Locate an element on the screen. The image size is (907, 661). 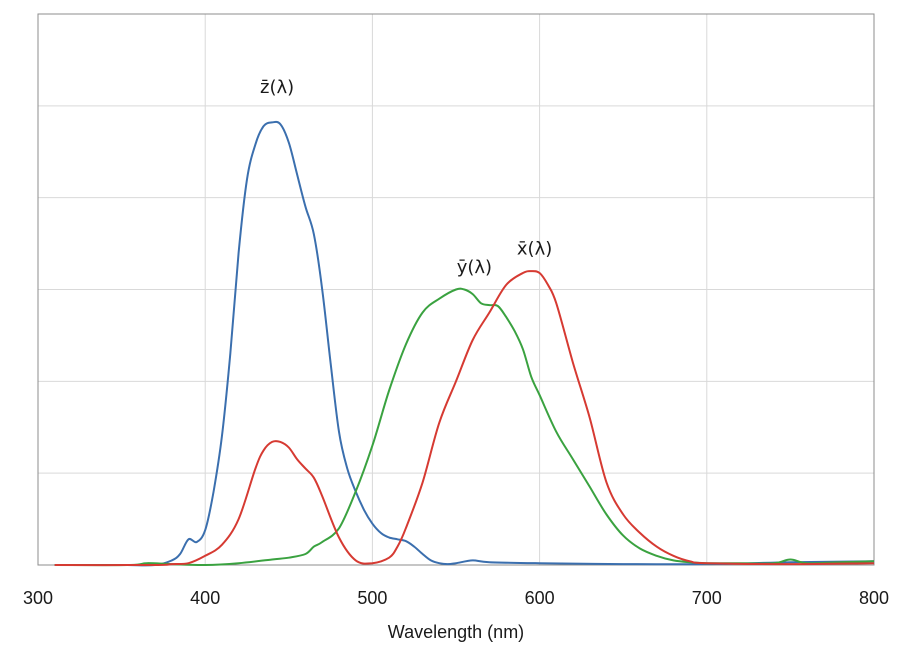
series-label-y-bar: ȳ(λ) is located at coordinates (474, 267).